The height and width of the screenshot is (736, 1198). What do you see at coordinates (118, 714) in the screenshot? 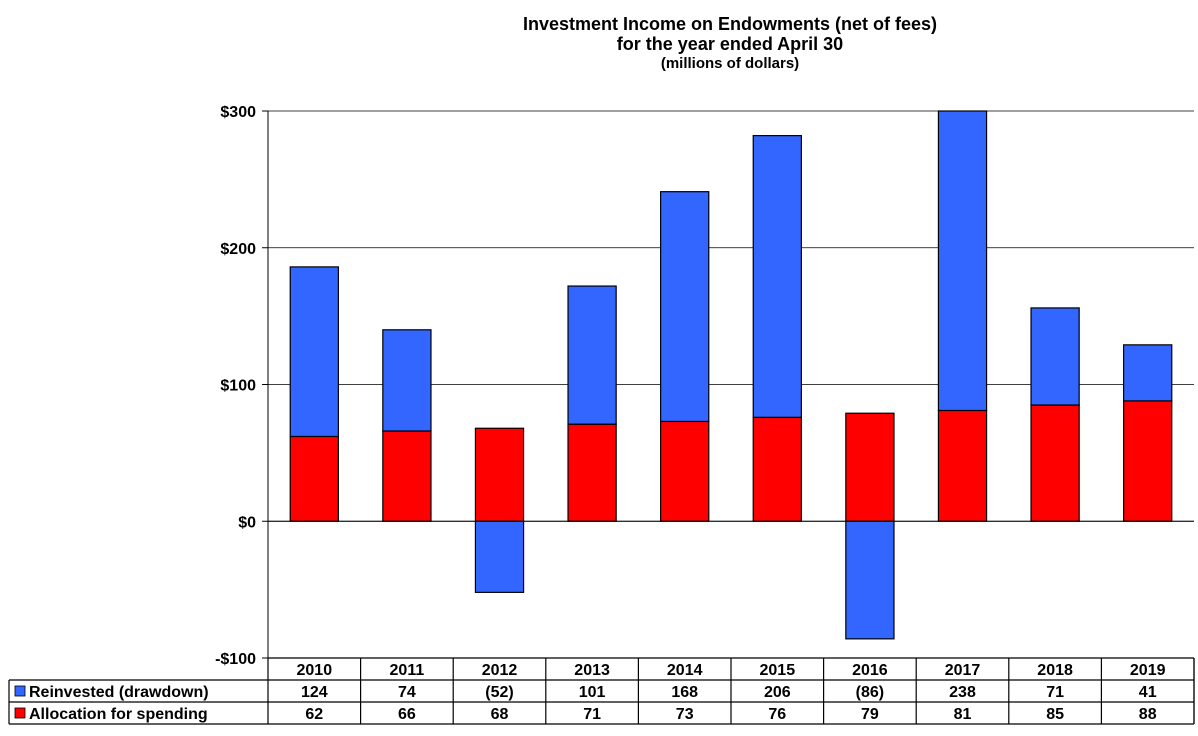
I see `legend-label-allocation: Allocation for spending` at bounding box center [118, 714].